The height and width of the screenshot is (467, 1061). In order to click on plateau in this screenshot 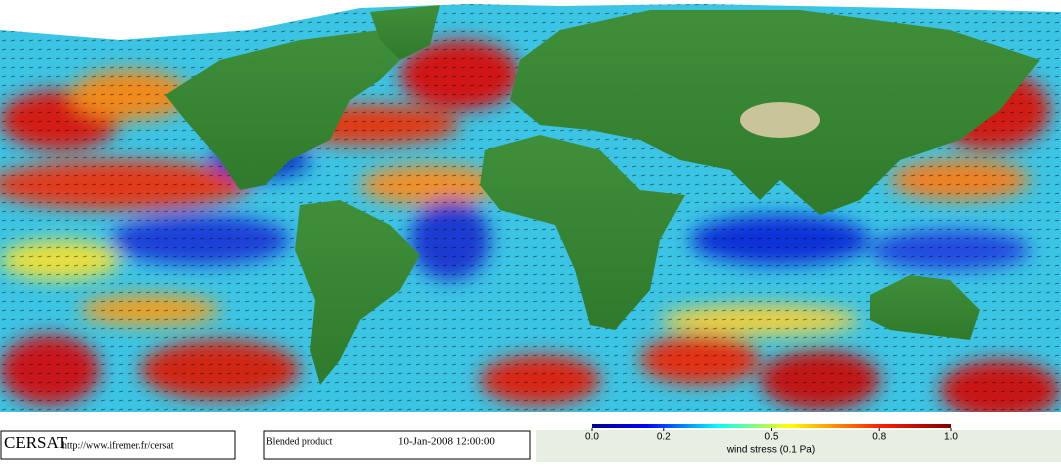, I will do `click(780, 120)`.